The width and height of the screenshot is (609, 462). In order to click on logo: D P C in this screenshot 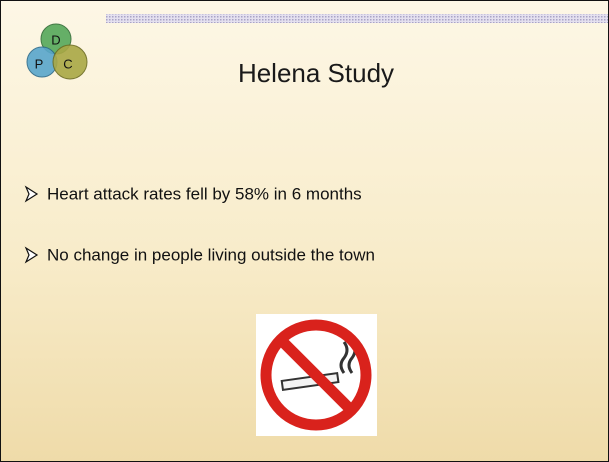, I will do `click(57, 51)`.